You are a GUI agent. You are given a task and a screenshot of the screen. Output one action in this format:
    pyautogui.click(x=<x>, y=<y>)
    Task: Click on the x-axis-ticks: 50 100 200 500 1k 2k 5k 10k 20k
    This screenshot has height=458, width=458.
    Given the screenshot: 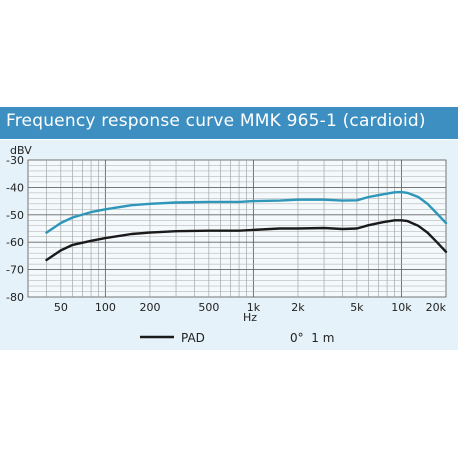 What is the action you would take?
    pyautogui.click(x=250, y=307)
    